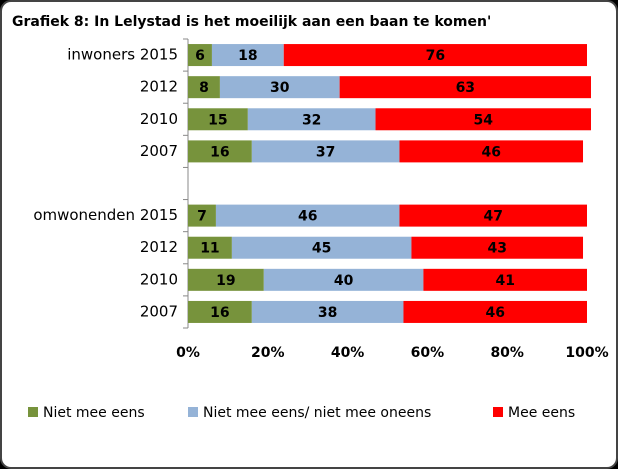  I want to click on data-label: 41, so click(504, 281).